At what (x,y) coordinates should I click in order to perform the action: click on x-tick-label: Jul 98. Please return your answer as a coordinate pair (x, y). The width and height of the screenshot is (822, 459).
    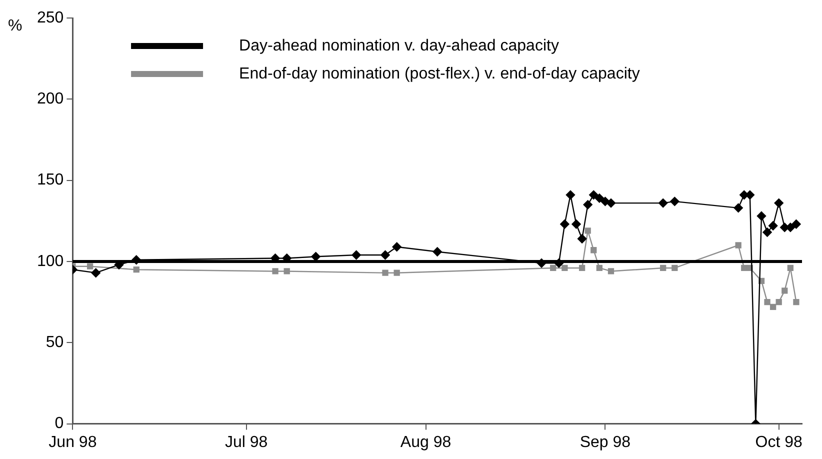
    Looking at the image, I should click on (246, 442).